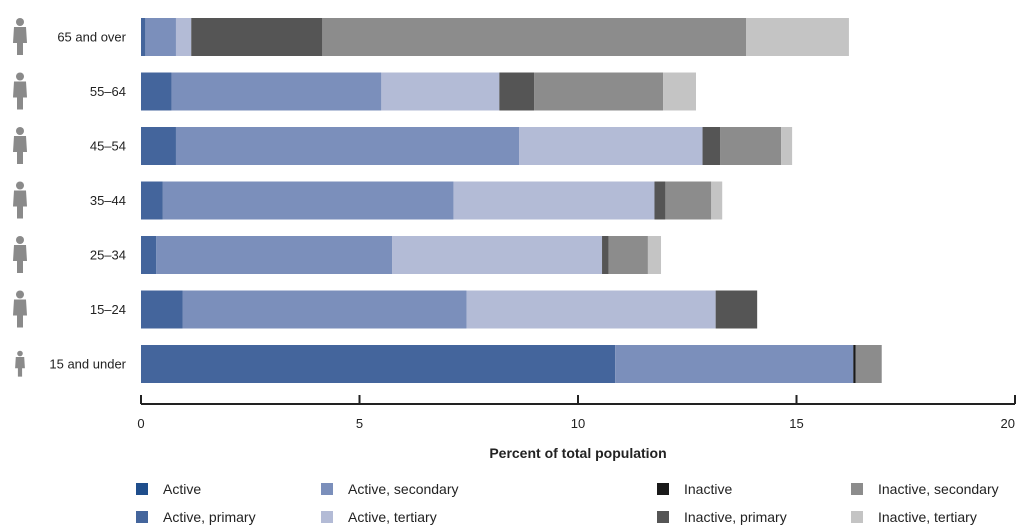  I want to click on category-label: 55–64, so click(108, 91).